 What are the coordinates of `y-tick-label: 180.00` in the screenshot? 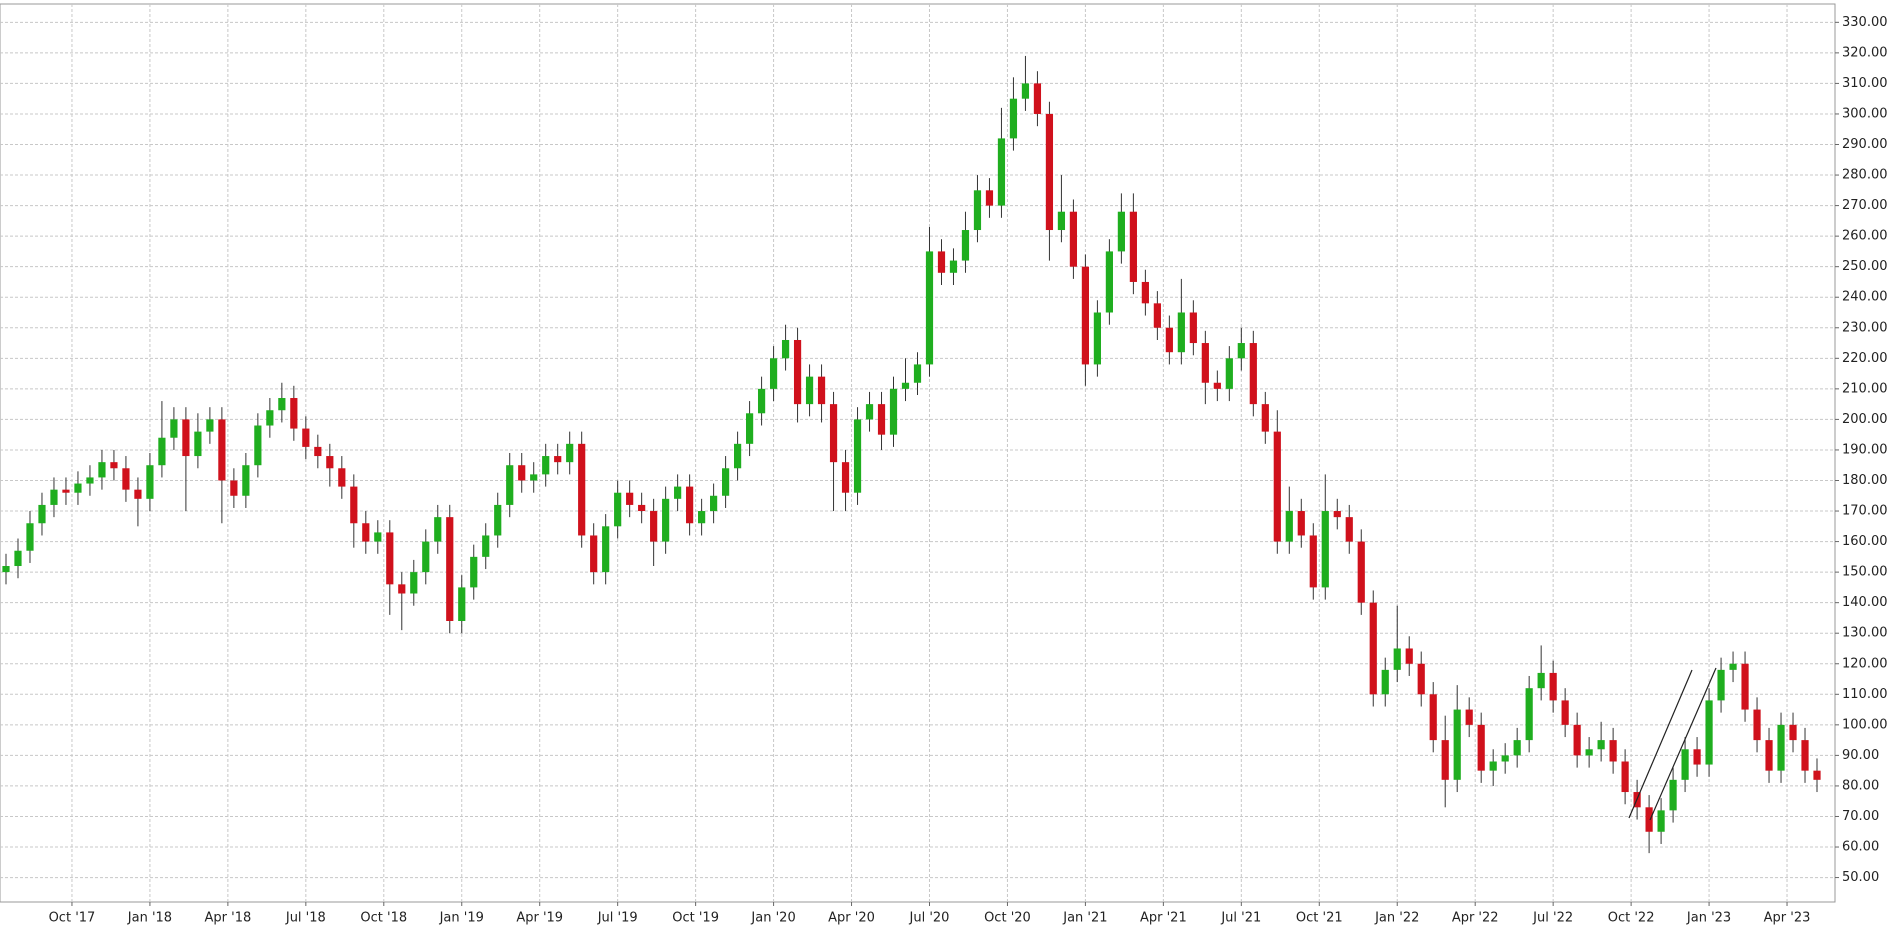 It's located at (1865, 480).